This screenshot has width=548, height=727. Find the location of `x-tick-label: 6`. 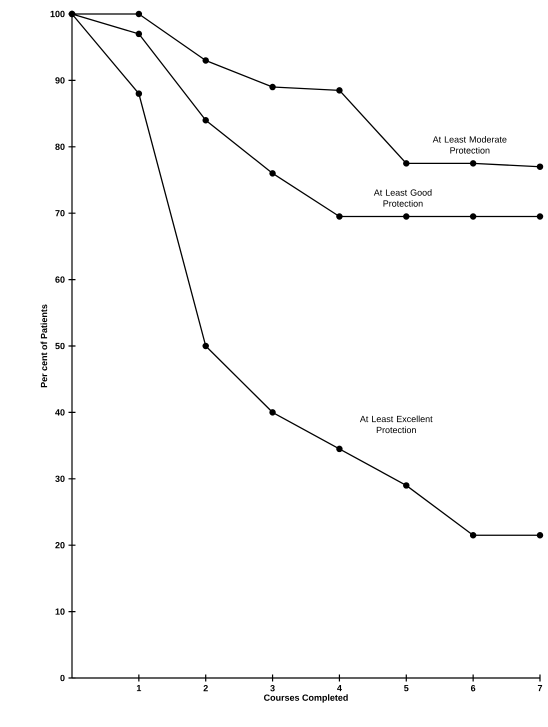

x-tick-label: 6 is located at coordinates (473, 688).